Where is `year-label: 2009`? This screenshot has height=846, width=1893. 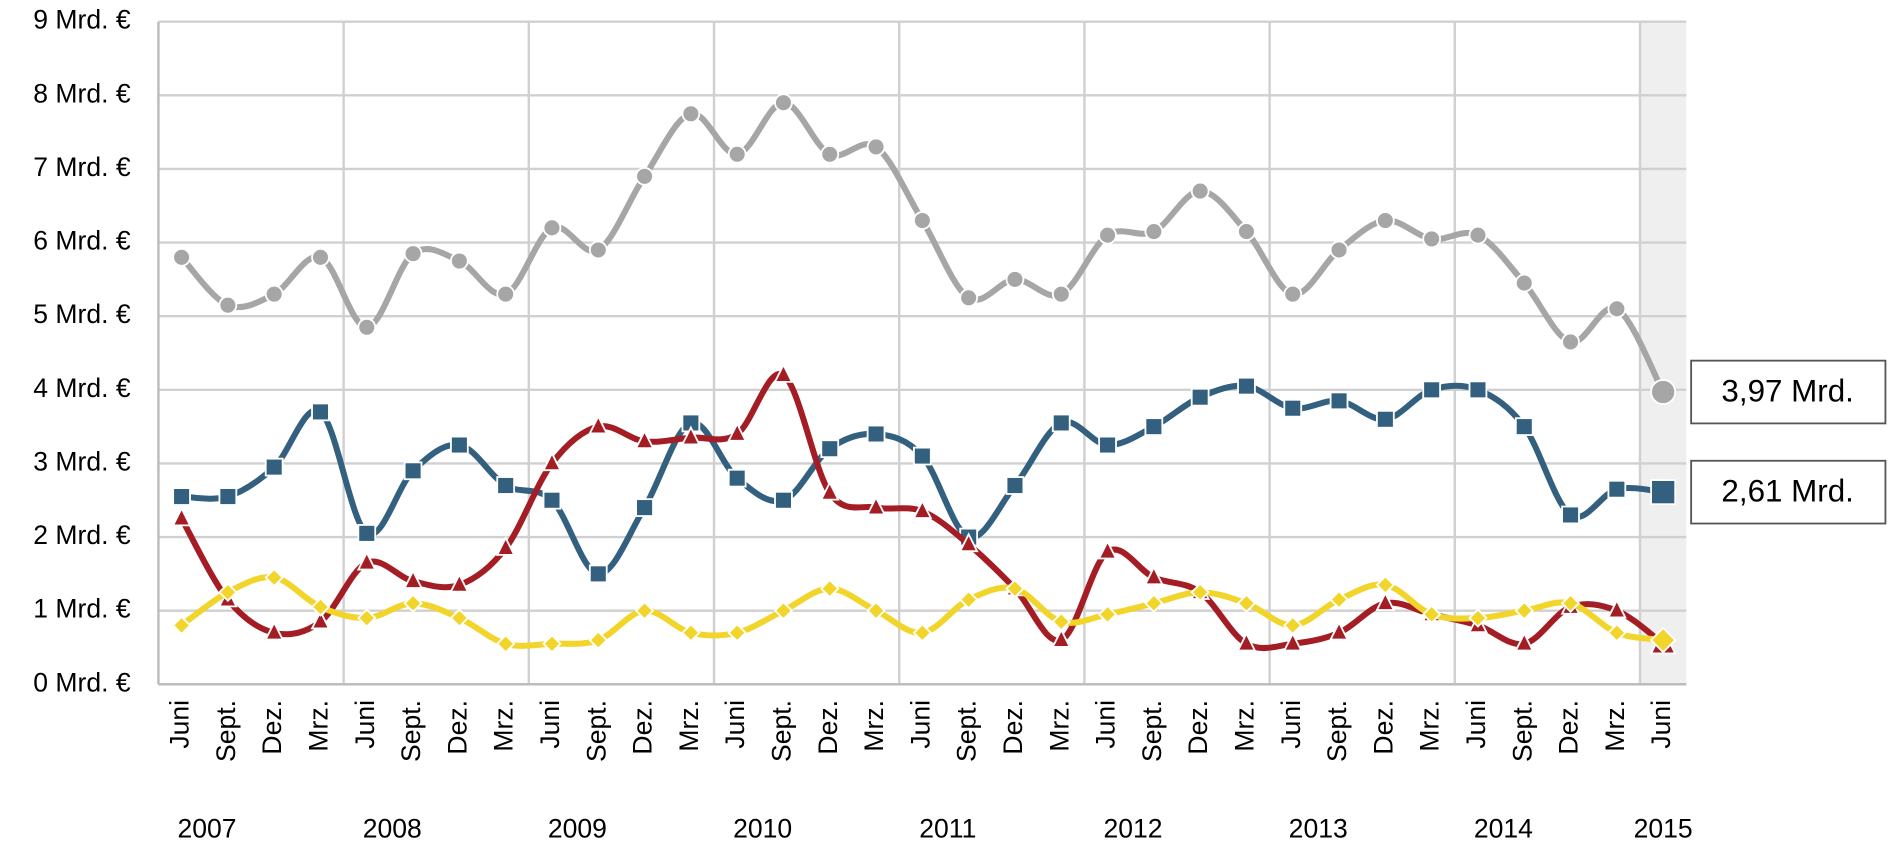 year-label: 2009 is located at coordinates (577, 828).